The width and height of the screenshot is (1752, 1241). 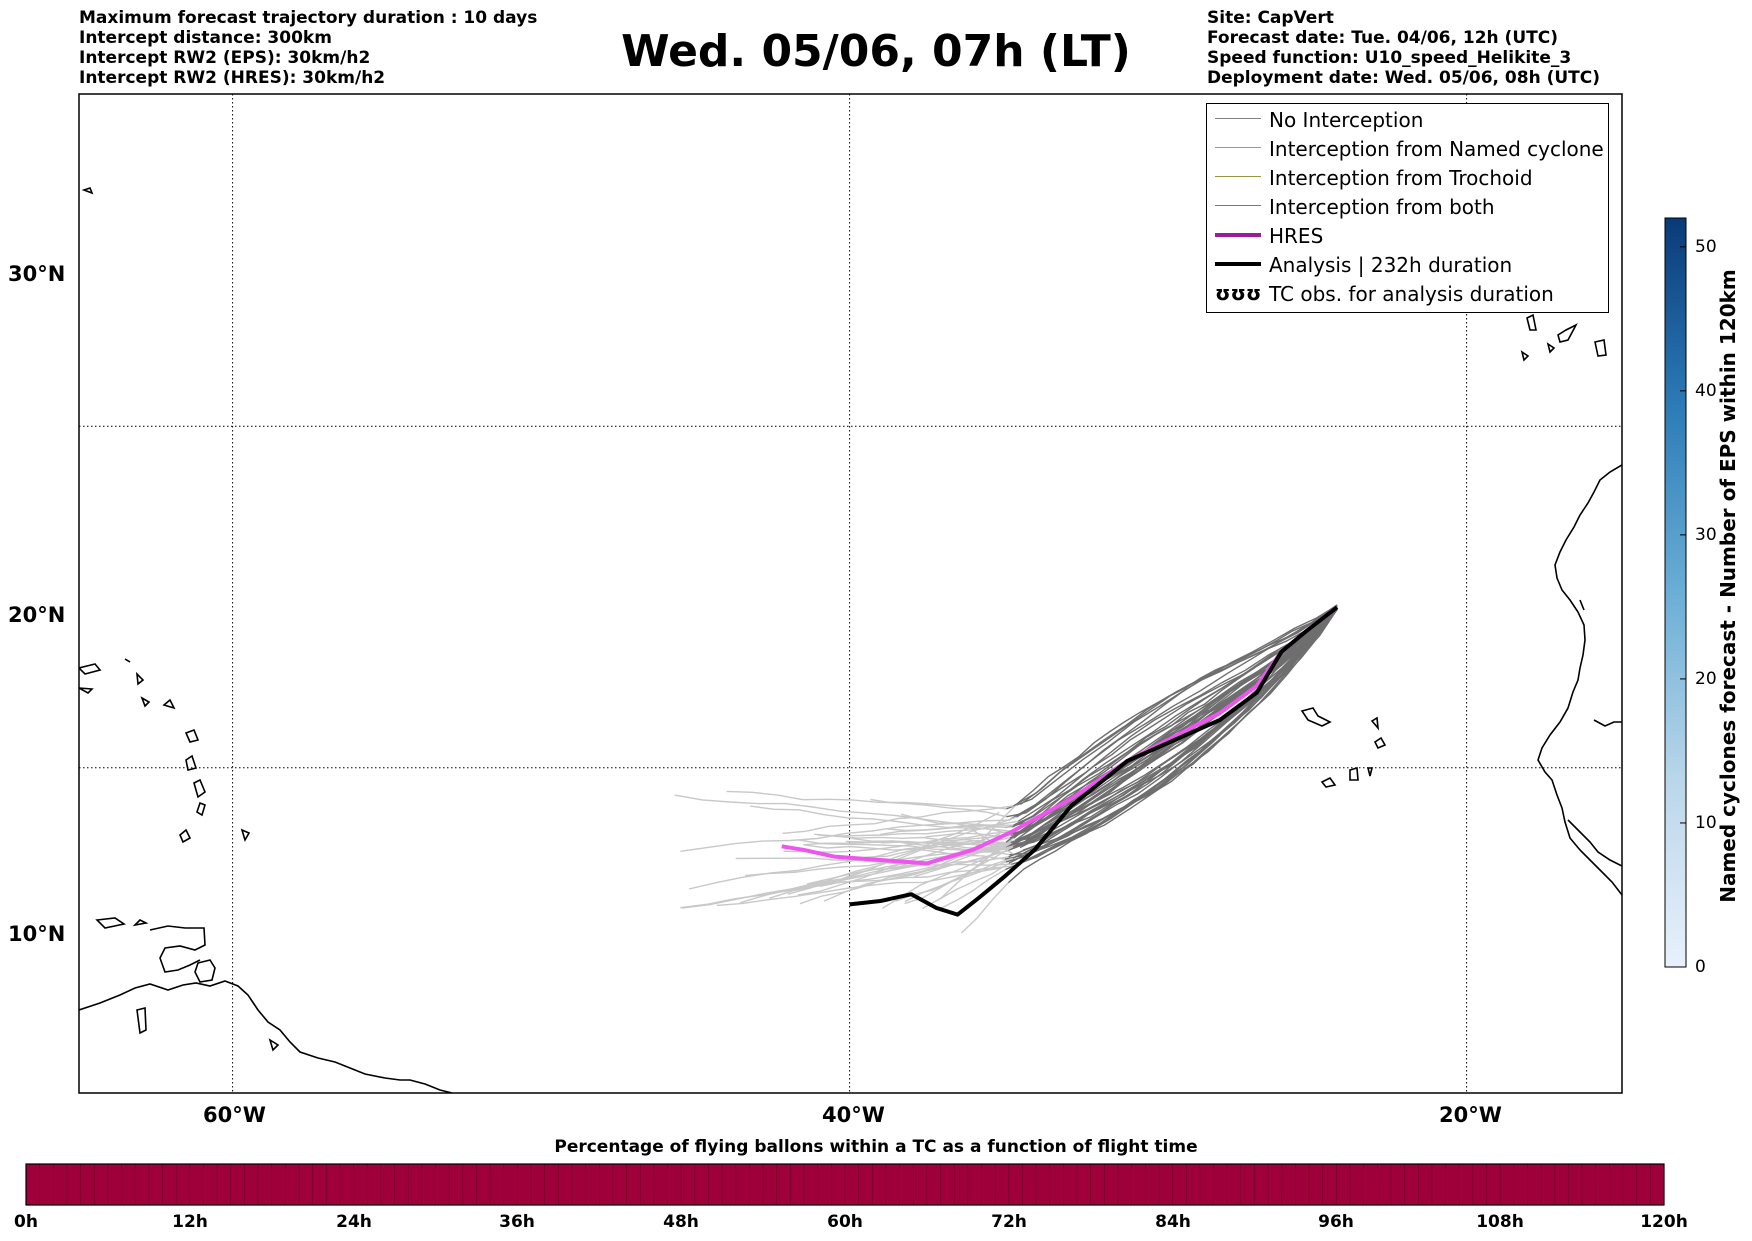 I want to click on colorbar-tick-label: 10, so click(x=1706, y=823).